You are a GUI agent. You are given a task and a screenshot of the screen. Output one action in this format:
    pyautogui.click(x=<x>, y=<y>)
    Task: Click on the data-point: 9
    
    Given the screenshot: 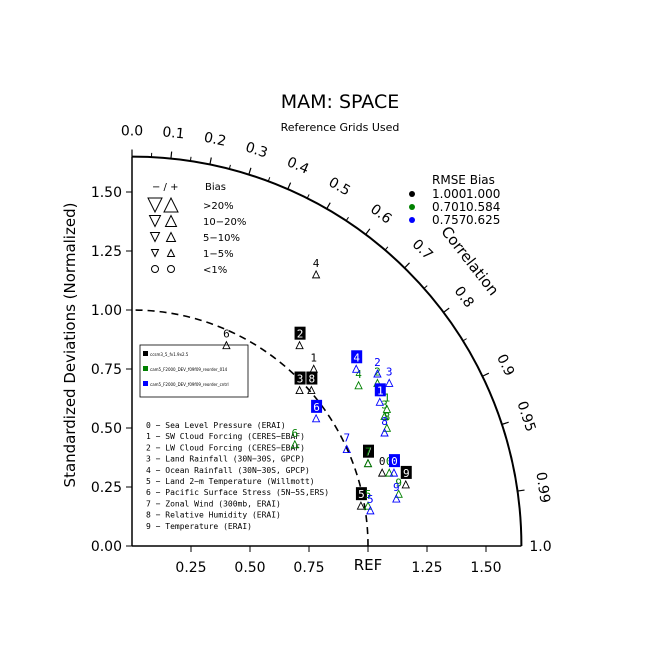 What is the action you would take?
    pyautogui.click(x=396, y=492)
    